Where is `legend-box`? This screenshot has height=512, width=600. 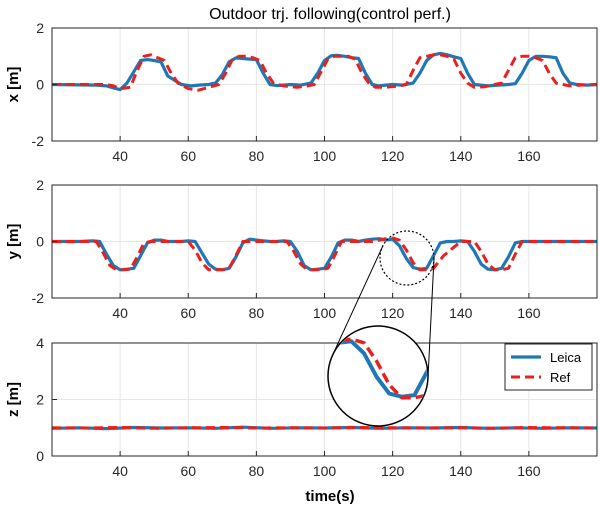 legend-box is located at coordinates (548, 367).